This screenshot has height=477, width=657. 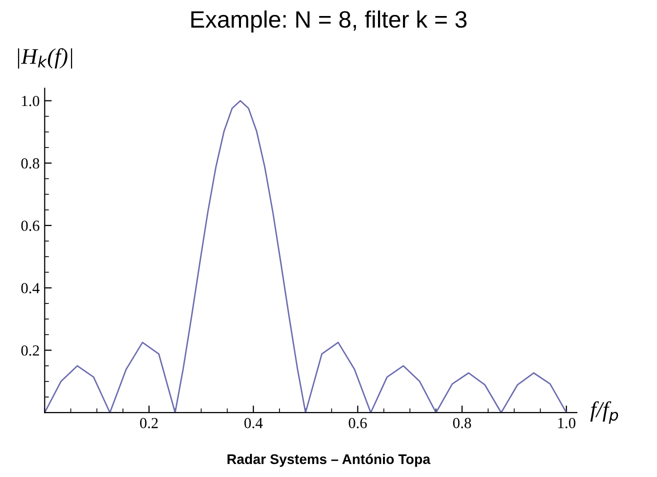 What do you see at coordinates (462, 423) in the screenshot?
I see `x-tick-label: 0.8` at bounding box center [462, 423].